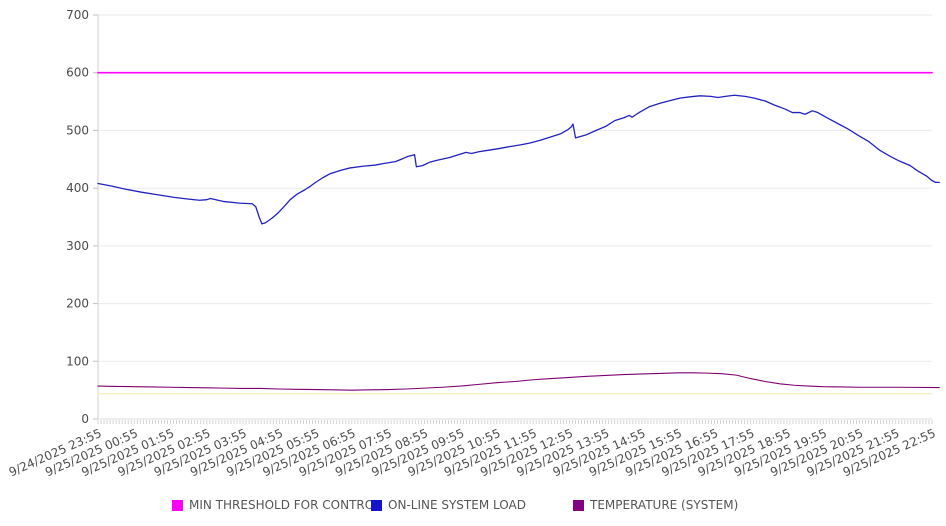 This screenshot has height=526, width=946. I want to click on legend-label-system-load: ON-LINE SYSTEM LOAD, so click(457, 505).